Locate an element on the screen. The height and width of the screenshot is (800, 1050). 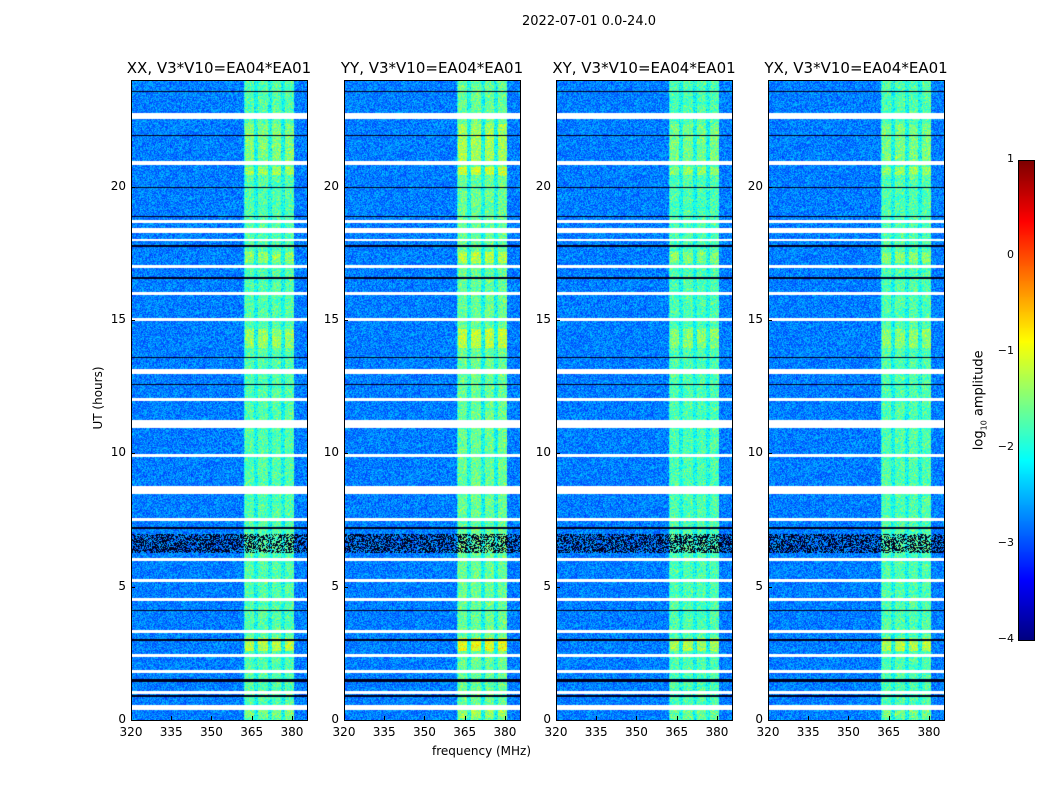
colorbar-tick-label: 1 is located at coordinates (1010, 158).